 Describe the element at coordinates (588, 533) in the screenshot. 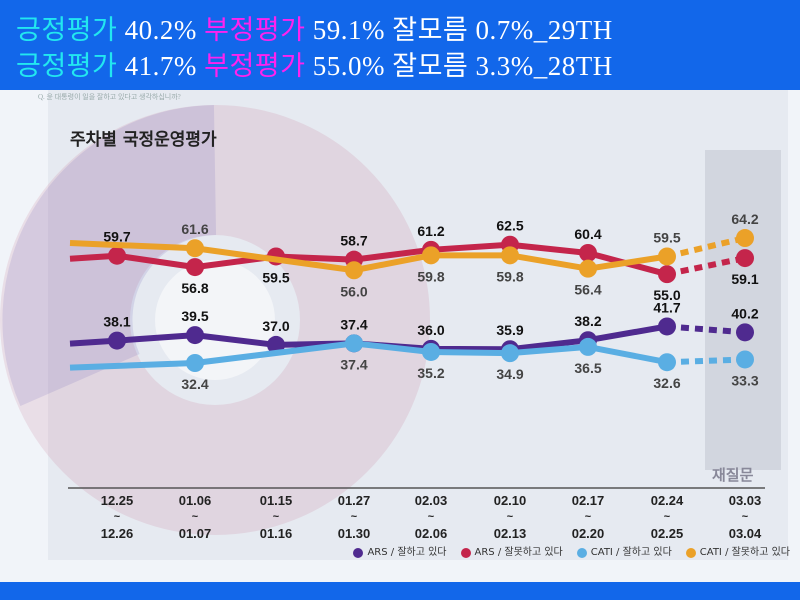

I see `x-tick-label-bottom: 02.20` at that location.